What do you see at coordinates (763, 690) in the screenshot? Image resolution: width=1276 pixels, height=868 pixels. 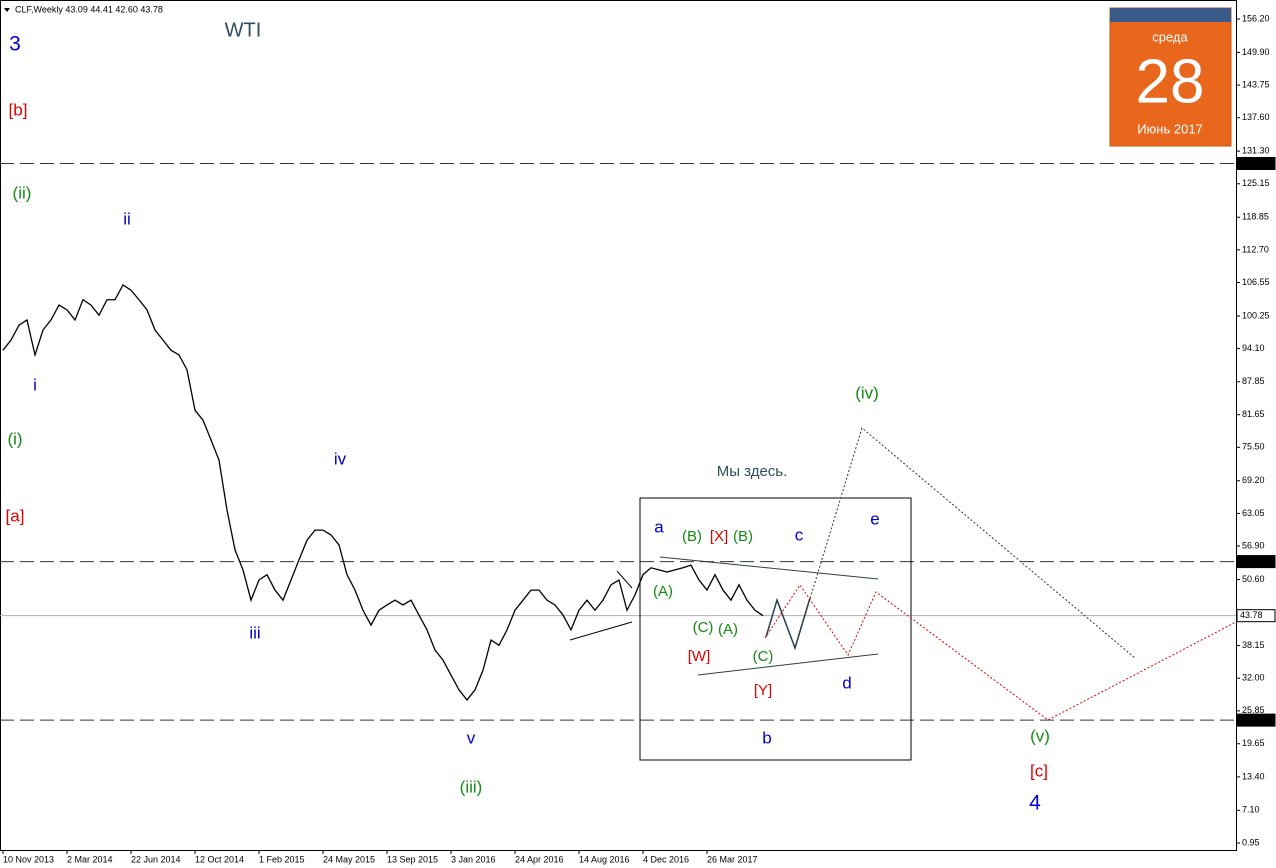 I see `wave-label: [Y]` at bounding box center [763, 690].